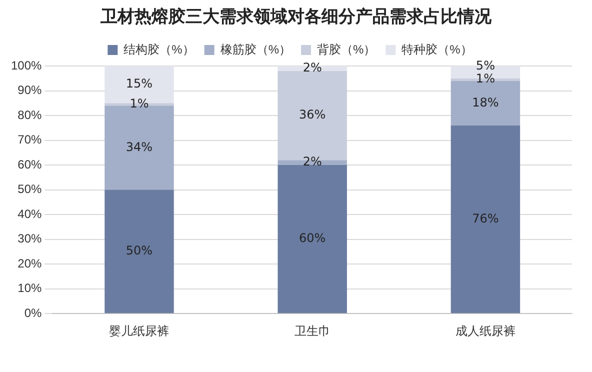  What do you see at coordinates (26, 65) in the screenshot?
I see `y-tick-label: 100%` at bounding box center [26, 65].